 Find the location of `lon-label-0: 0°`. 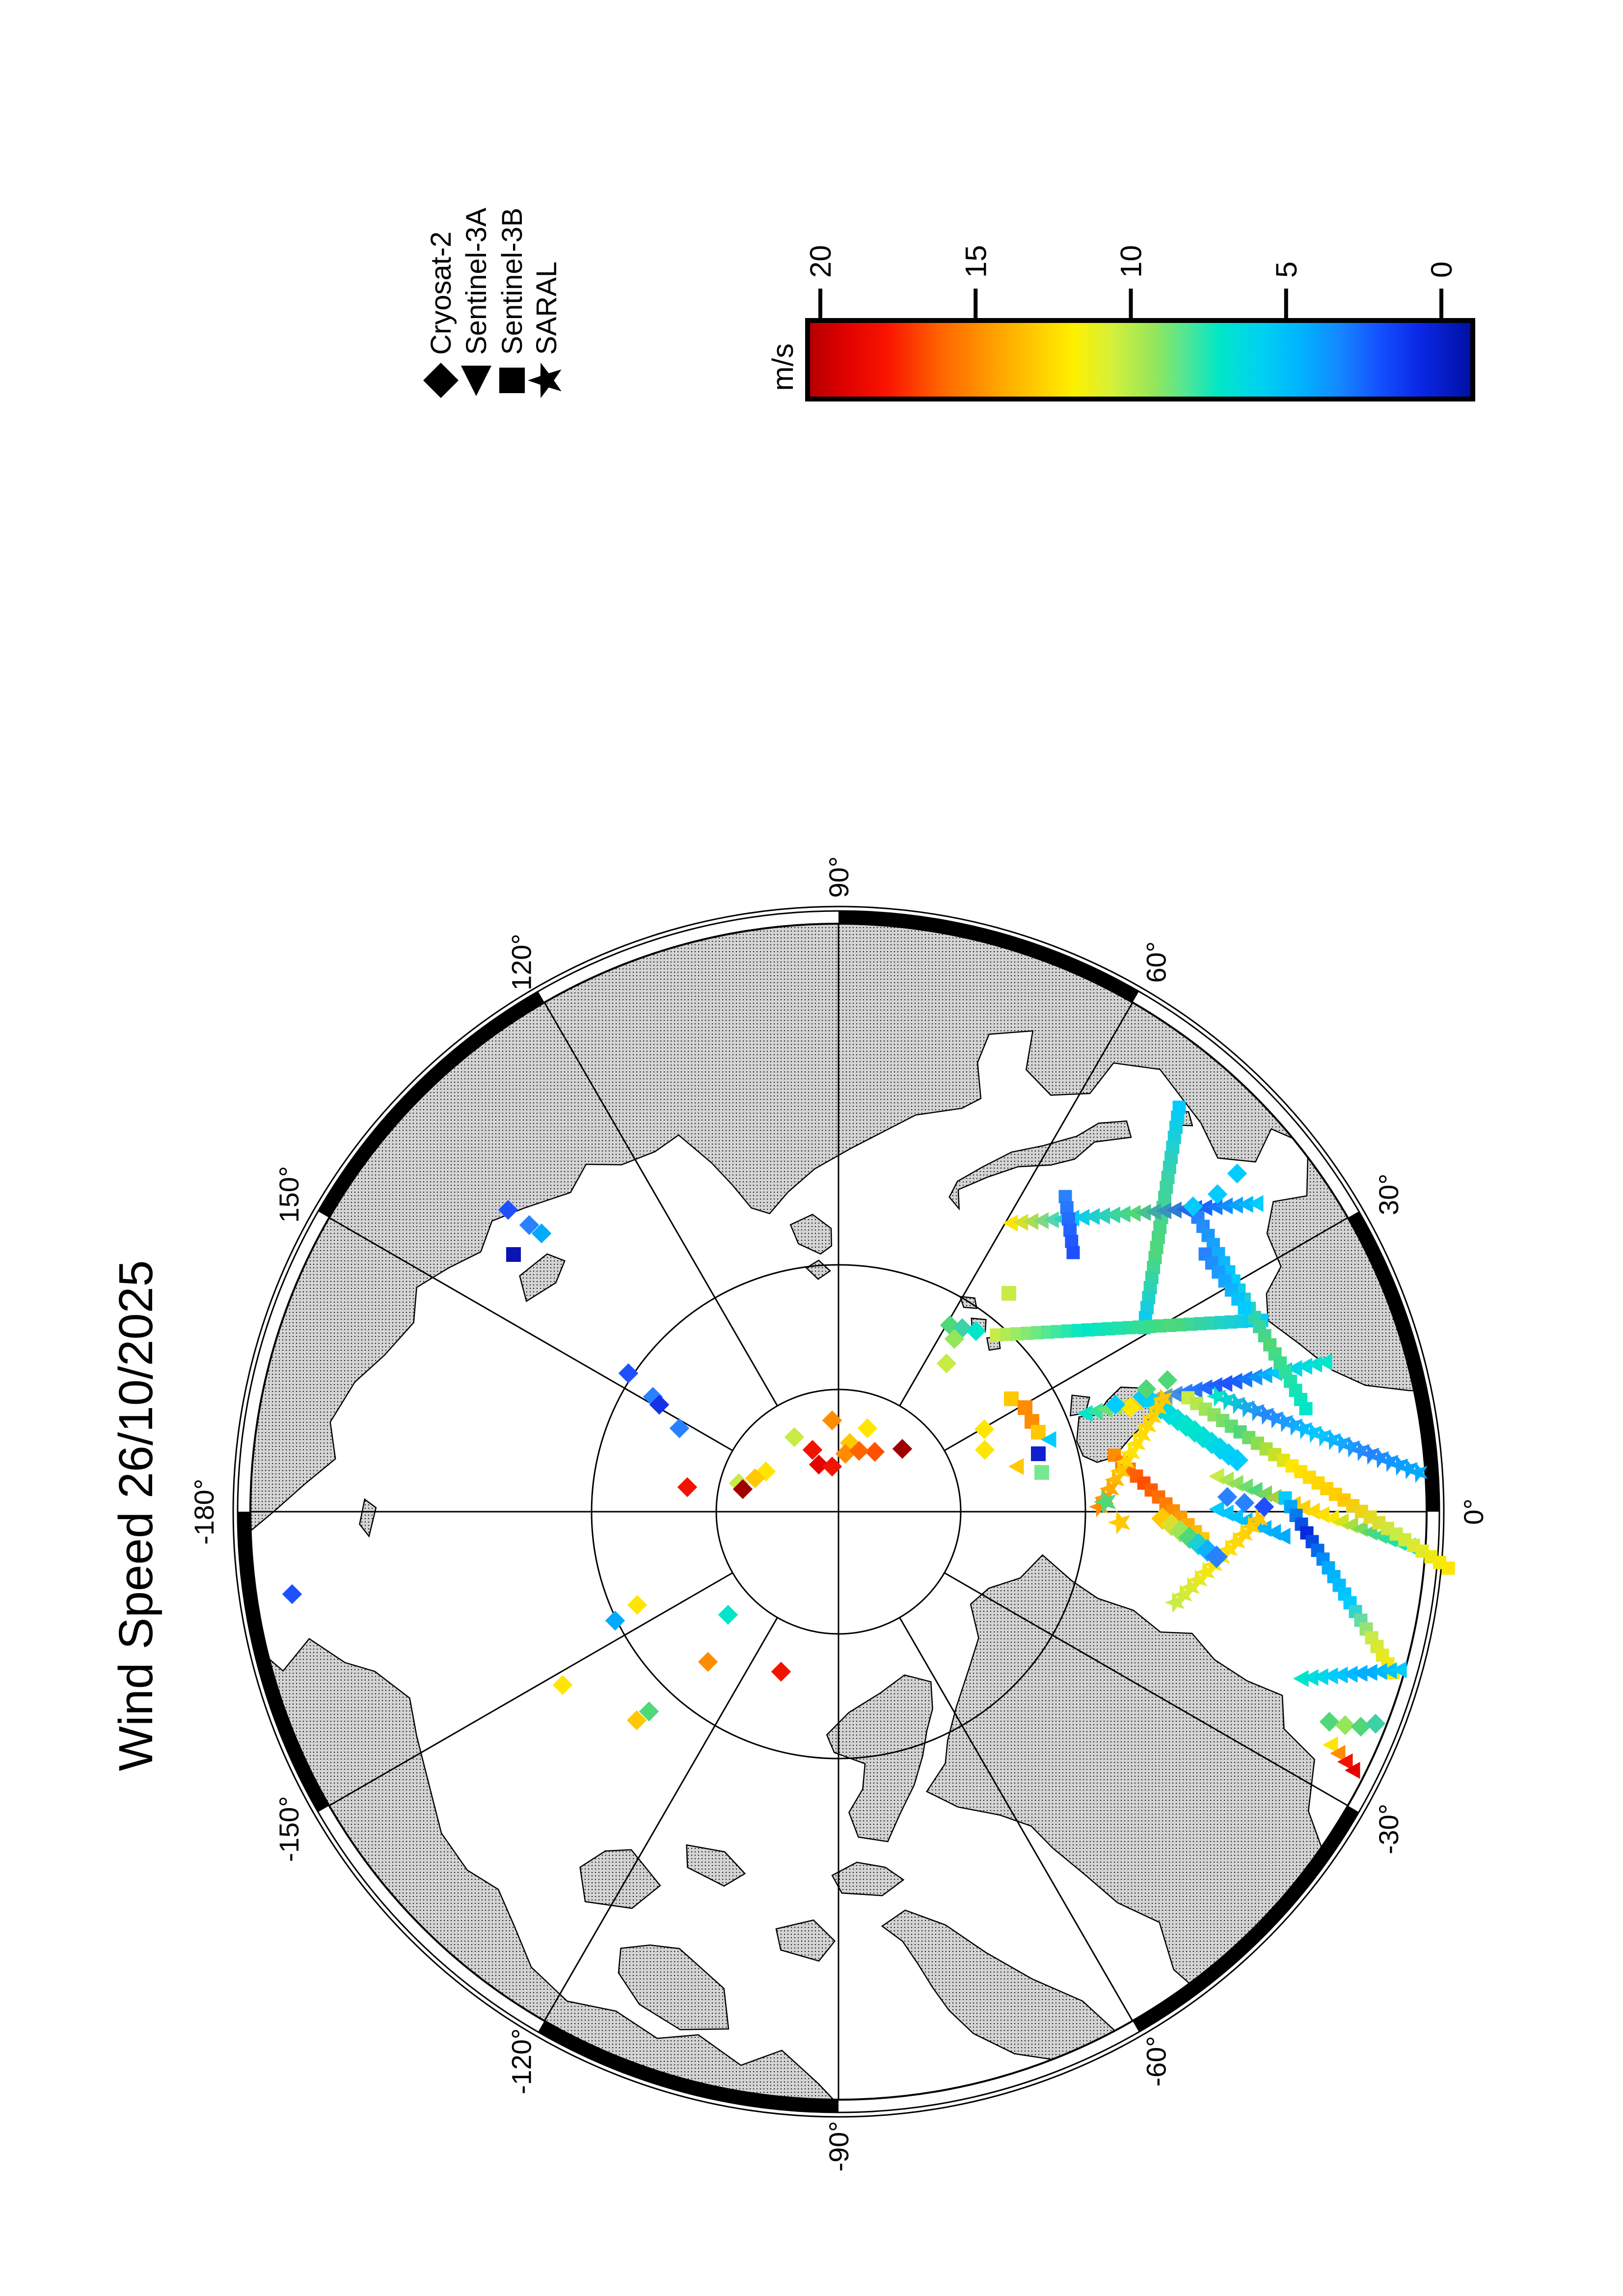

lon-label-0: 0° is located at coordinates (1473, 1511).